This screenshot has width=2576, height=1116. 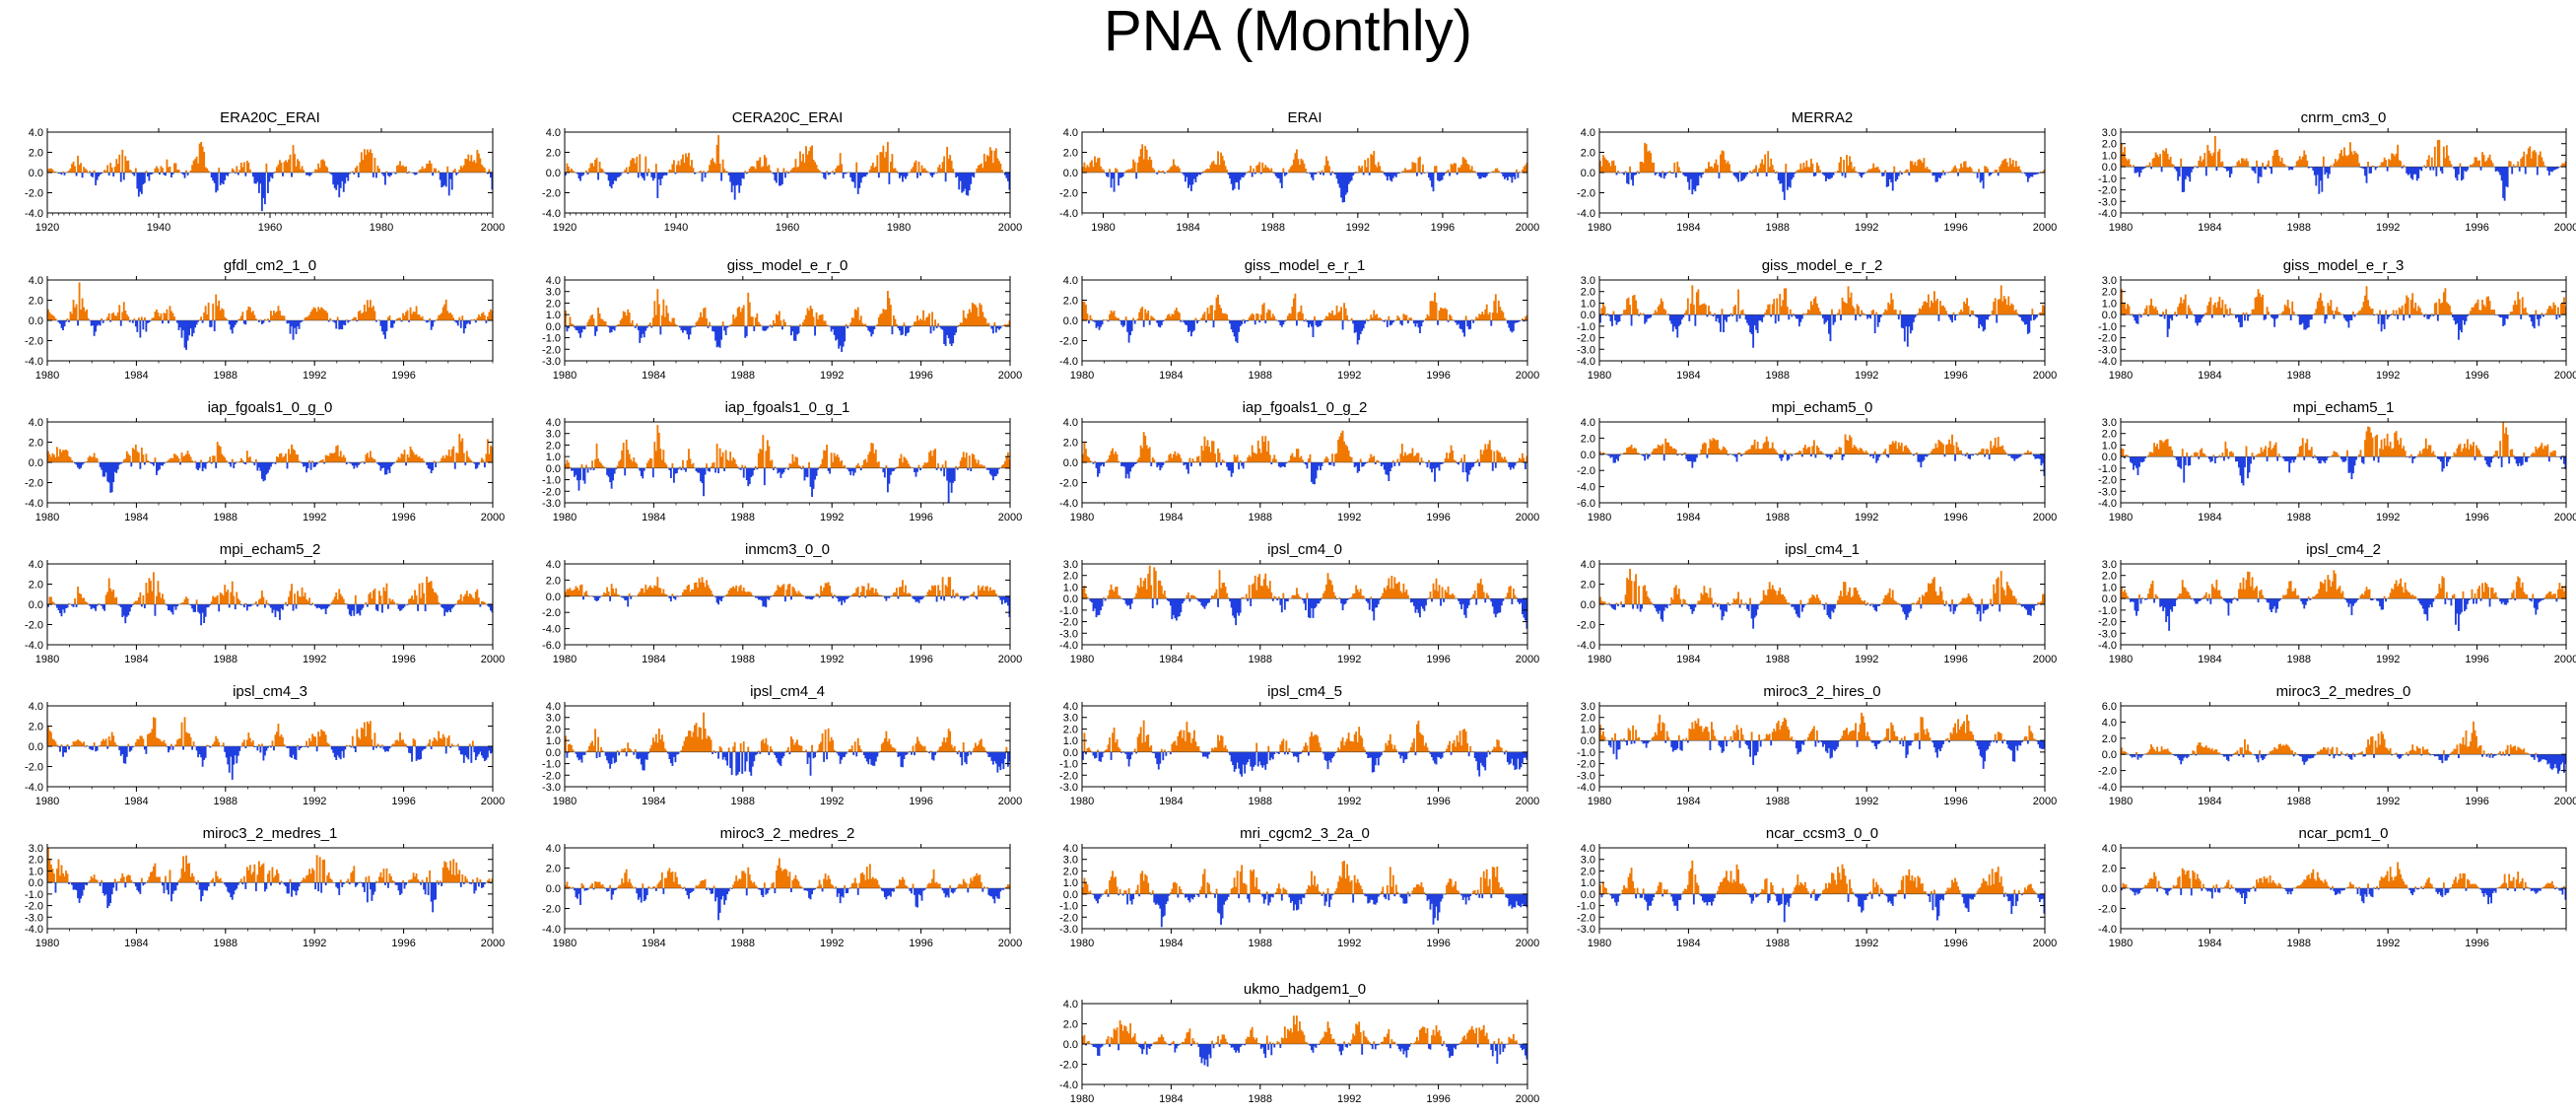 What do you see at coordinates (1527, 228) in the screenshot?
I see `x-tick-label: 2000` at bounding box center [1527, 228].